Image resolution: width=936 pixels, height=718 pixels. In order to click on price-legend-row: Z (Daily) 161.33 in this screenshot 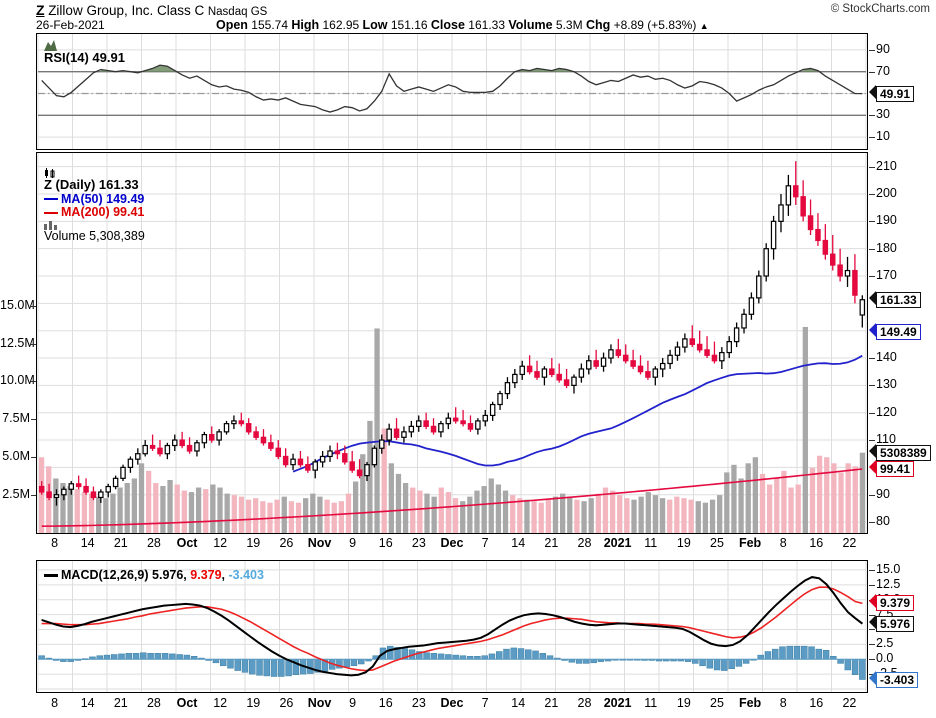, I will do `click(94, 180)`.